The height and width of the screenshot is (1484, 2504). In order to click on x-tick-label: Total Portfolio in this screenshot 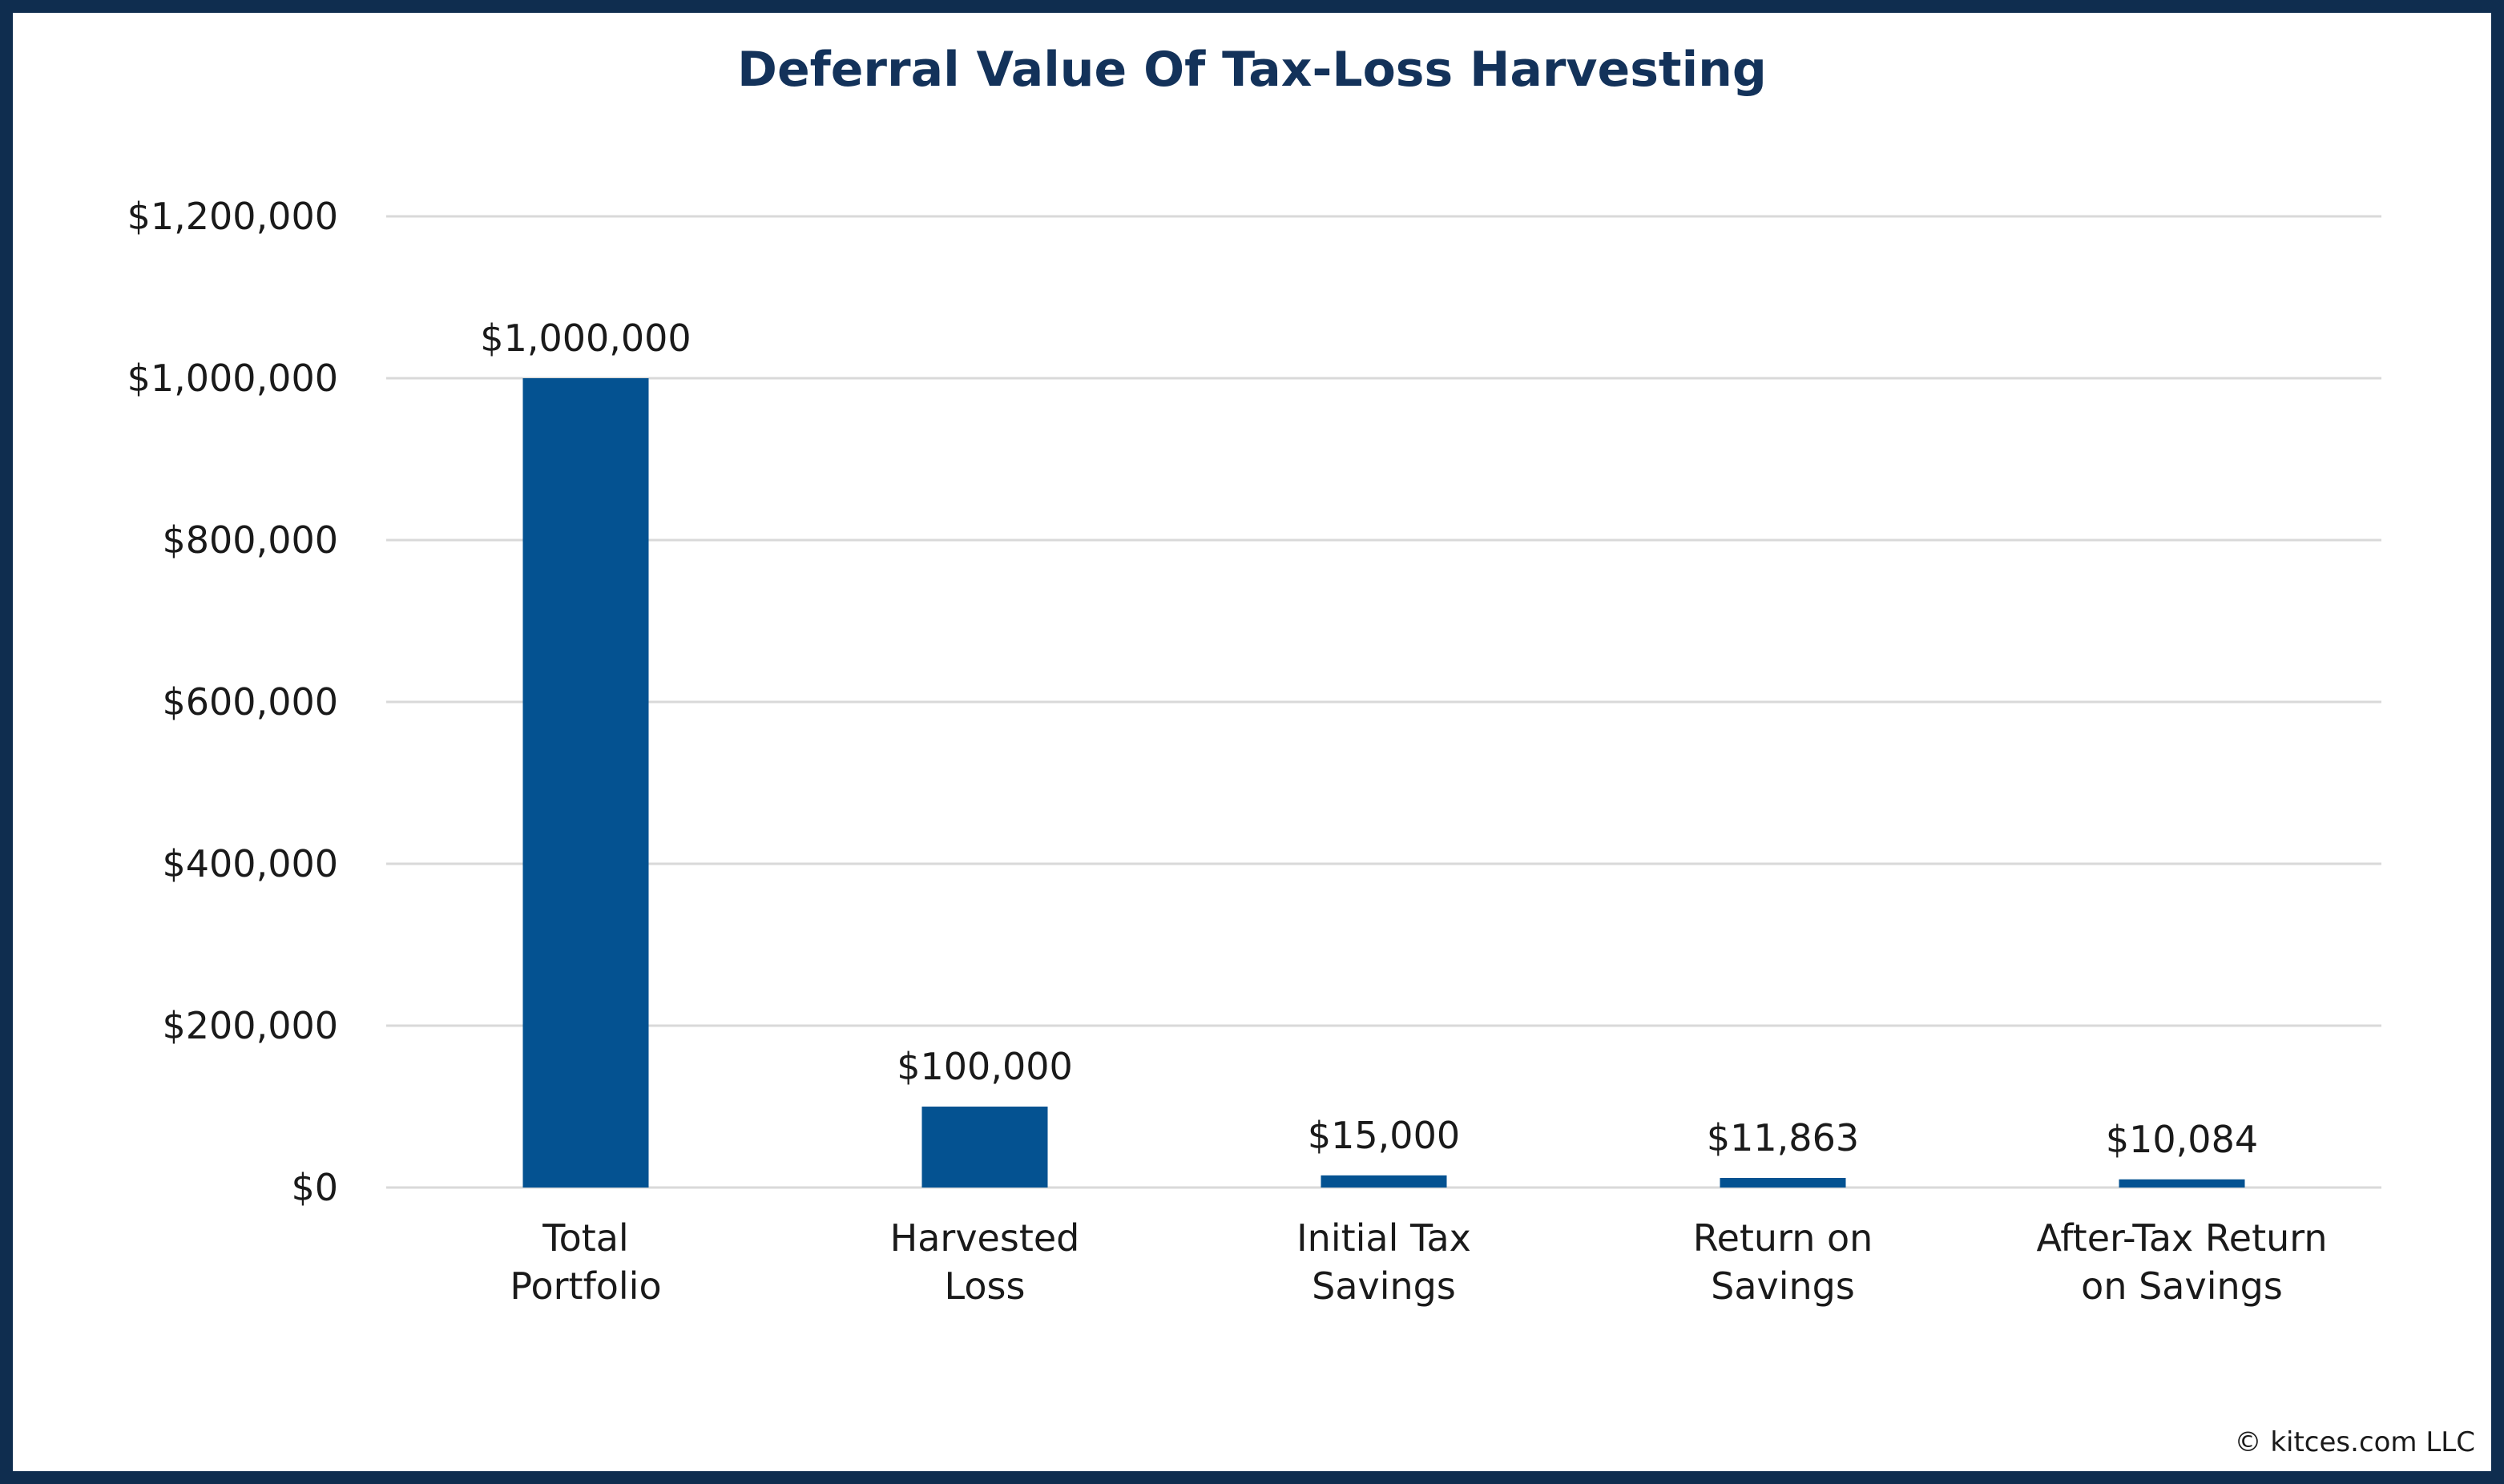, I will do `click(585, 1262)`.